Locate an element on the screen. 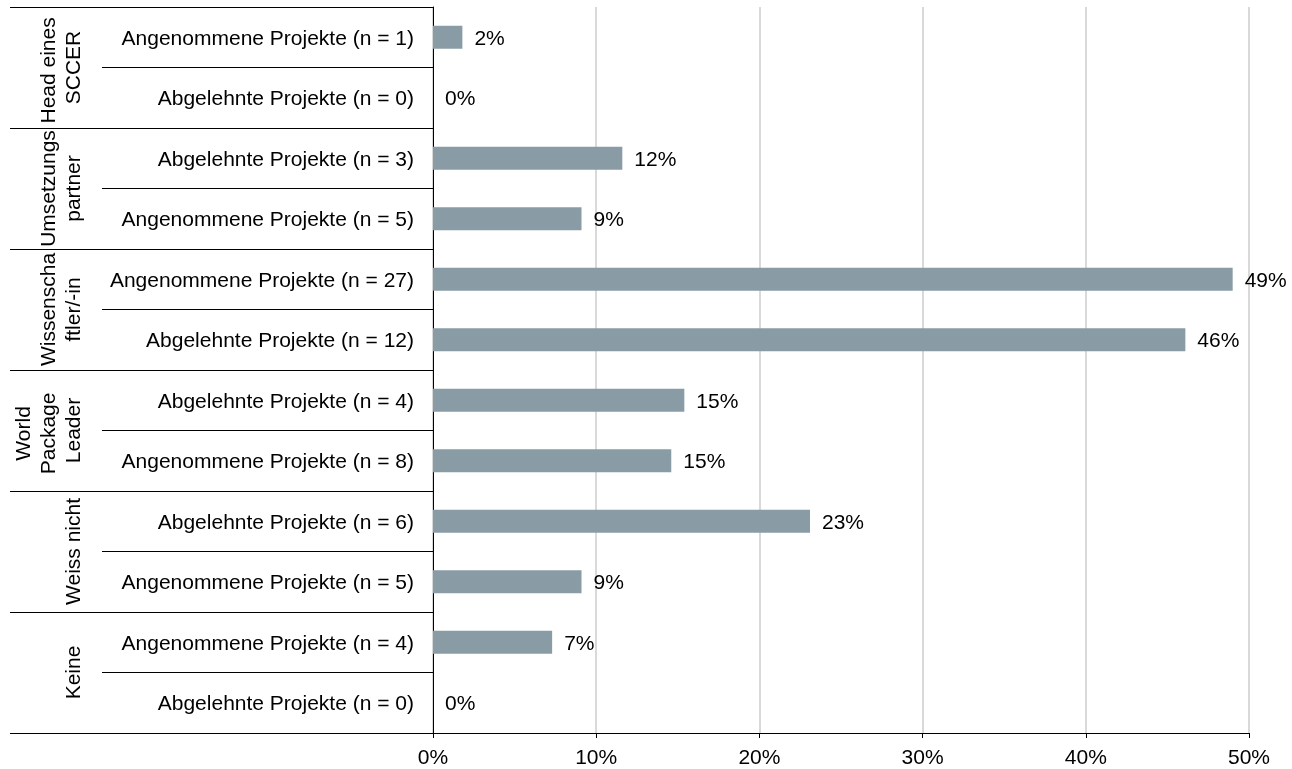 The height and width of the screenshot is (769, 1292). y-tick-label: Abgelehnte Projekte (n = 12) is located at coordinates (280, 340).